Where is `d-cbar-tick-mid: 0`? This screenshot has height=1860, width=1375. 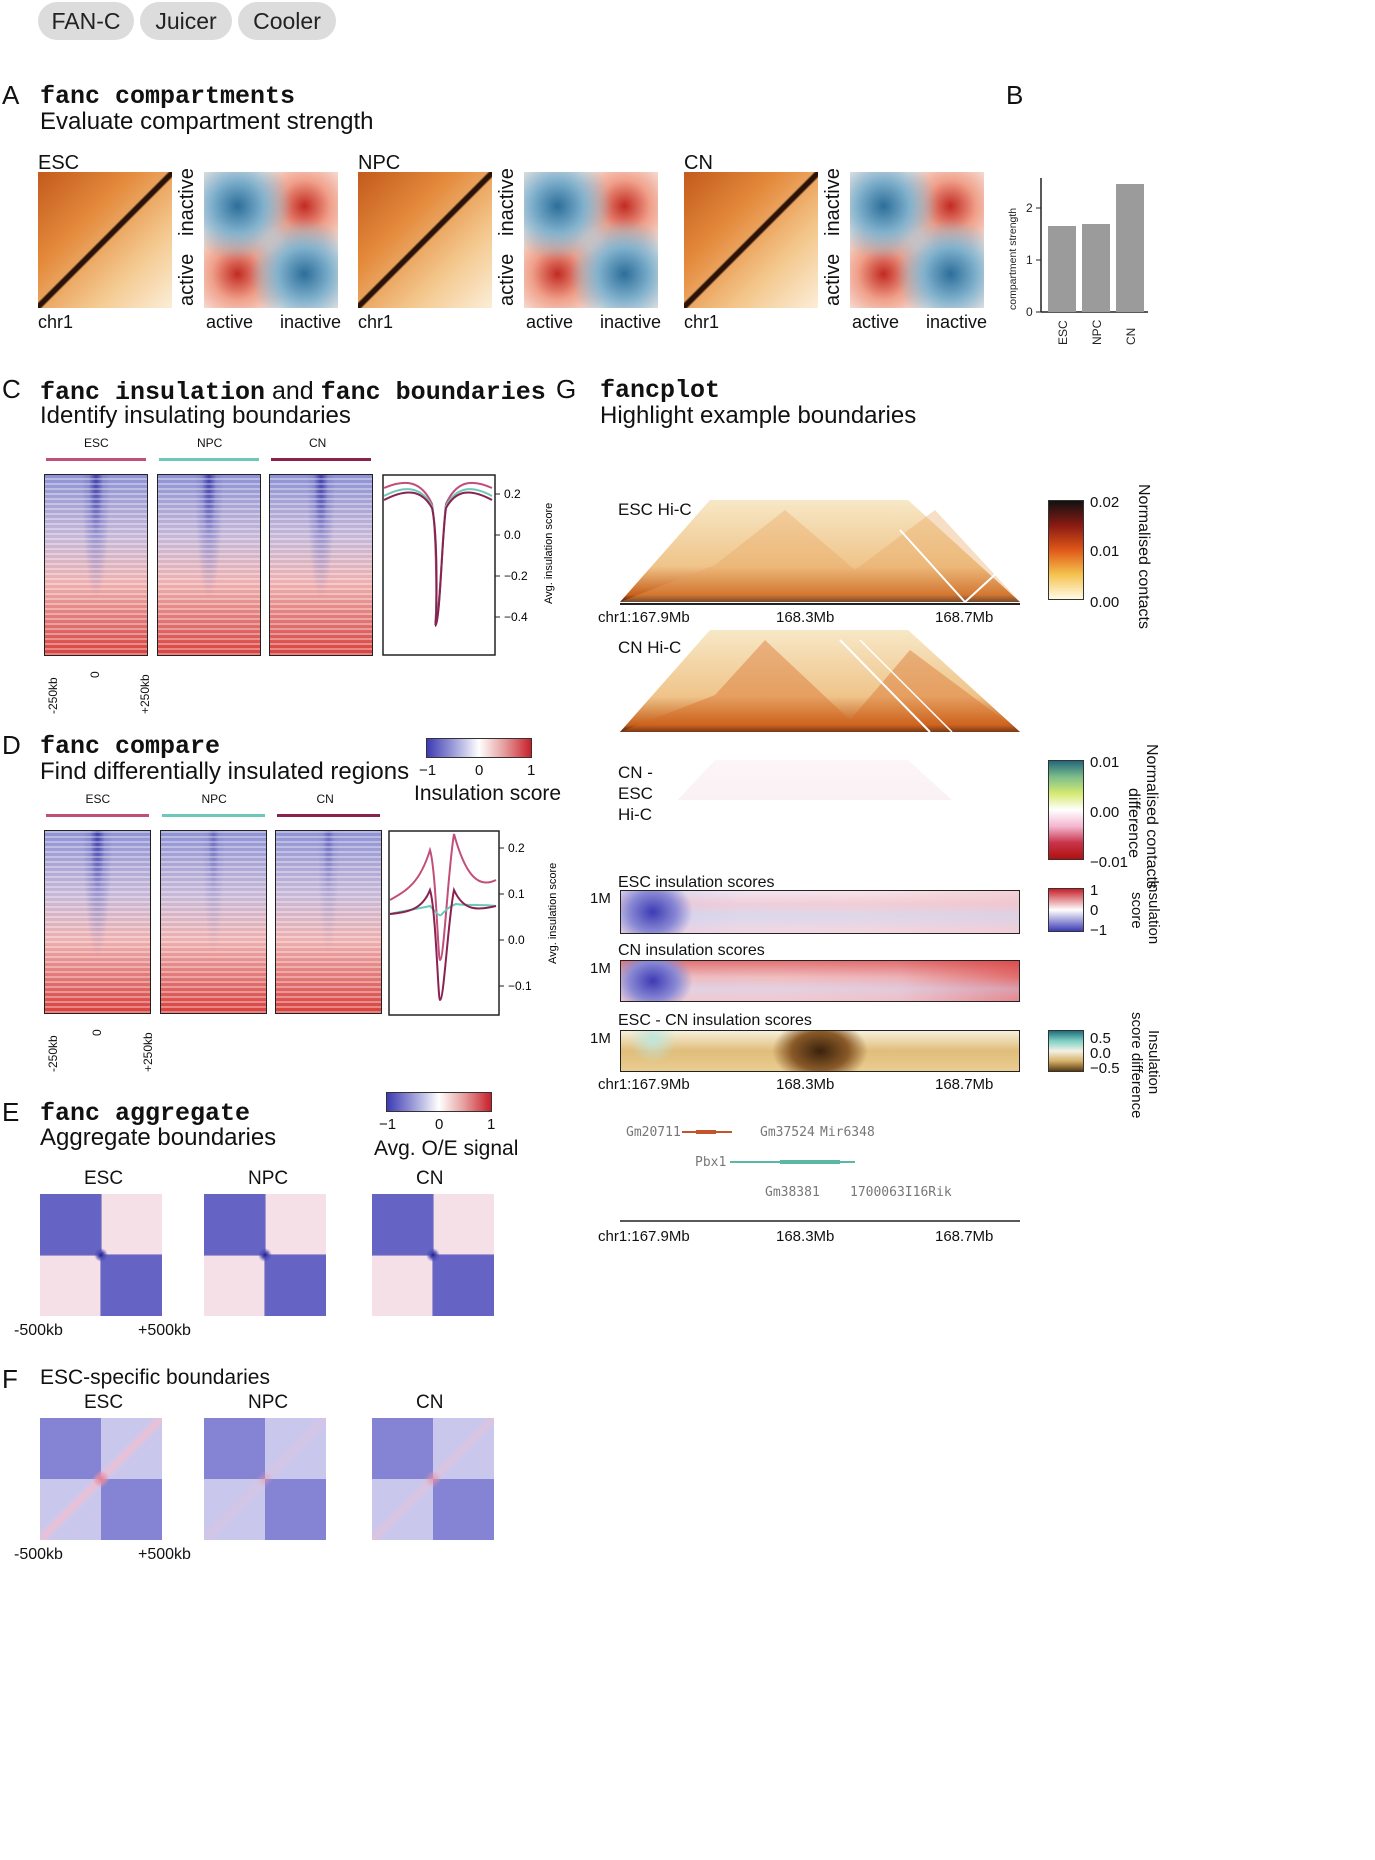
d-cbar-tick-mid: 0 is located at coordinates (479, 770).